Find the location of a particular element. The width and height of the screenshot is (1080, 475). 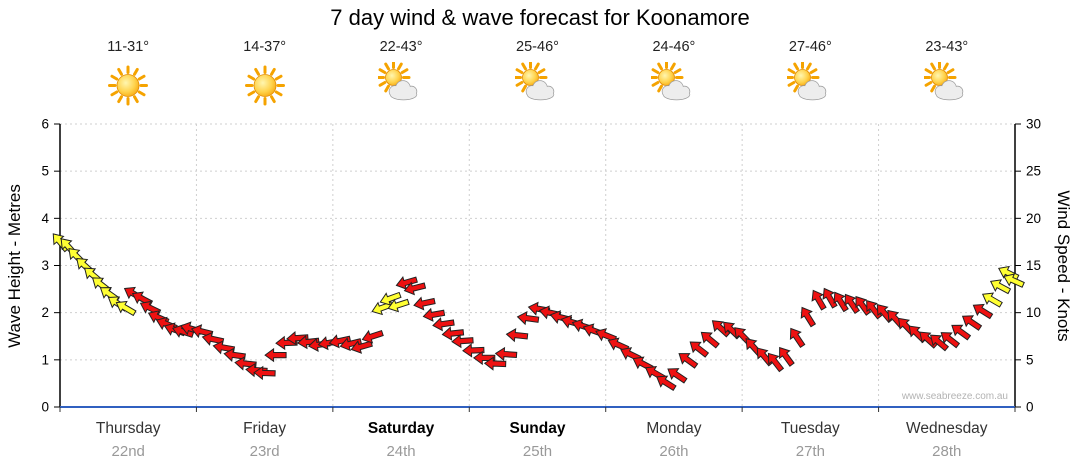

day-date-4: 26th is located at coordinates (674, 451).